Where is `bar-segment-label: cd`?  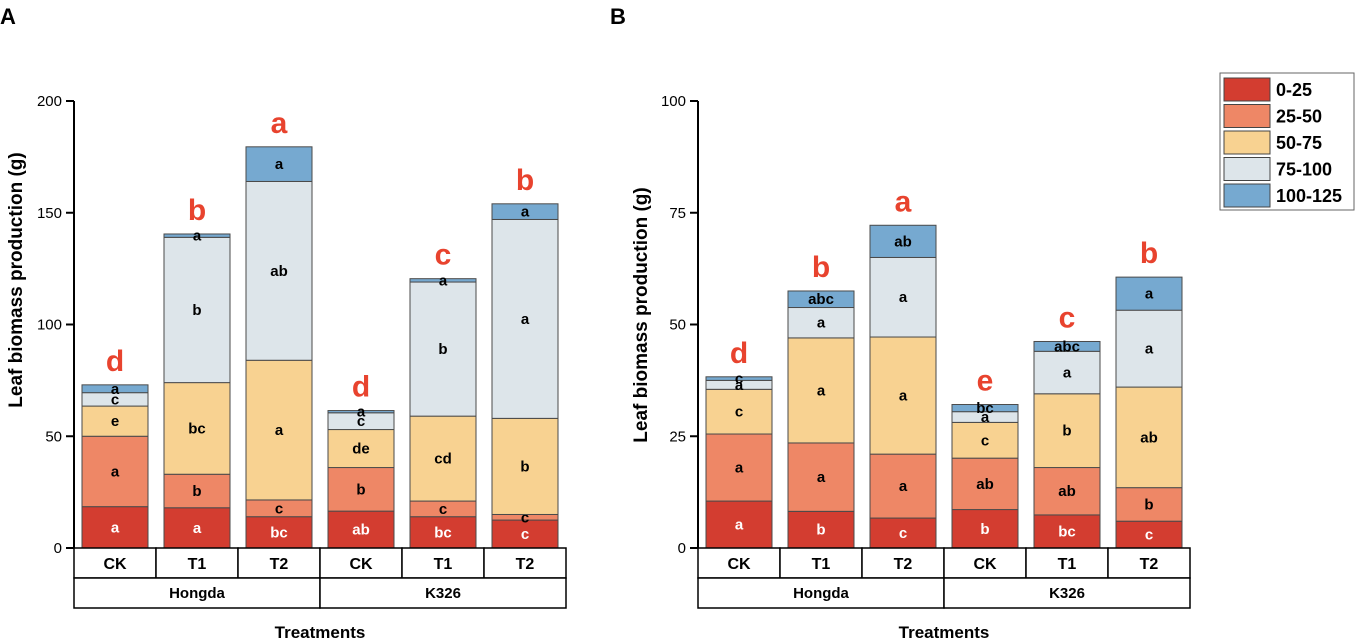 bar-segment-label: cd is located at coordinates (443, 459).